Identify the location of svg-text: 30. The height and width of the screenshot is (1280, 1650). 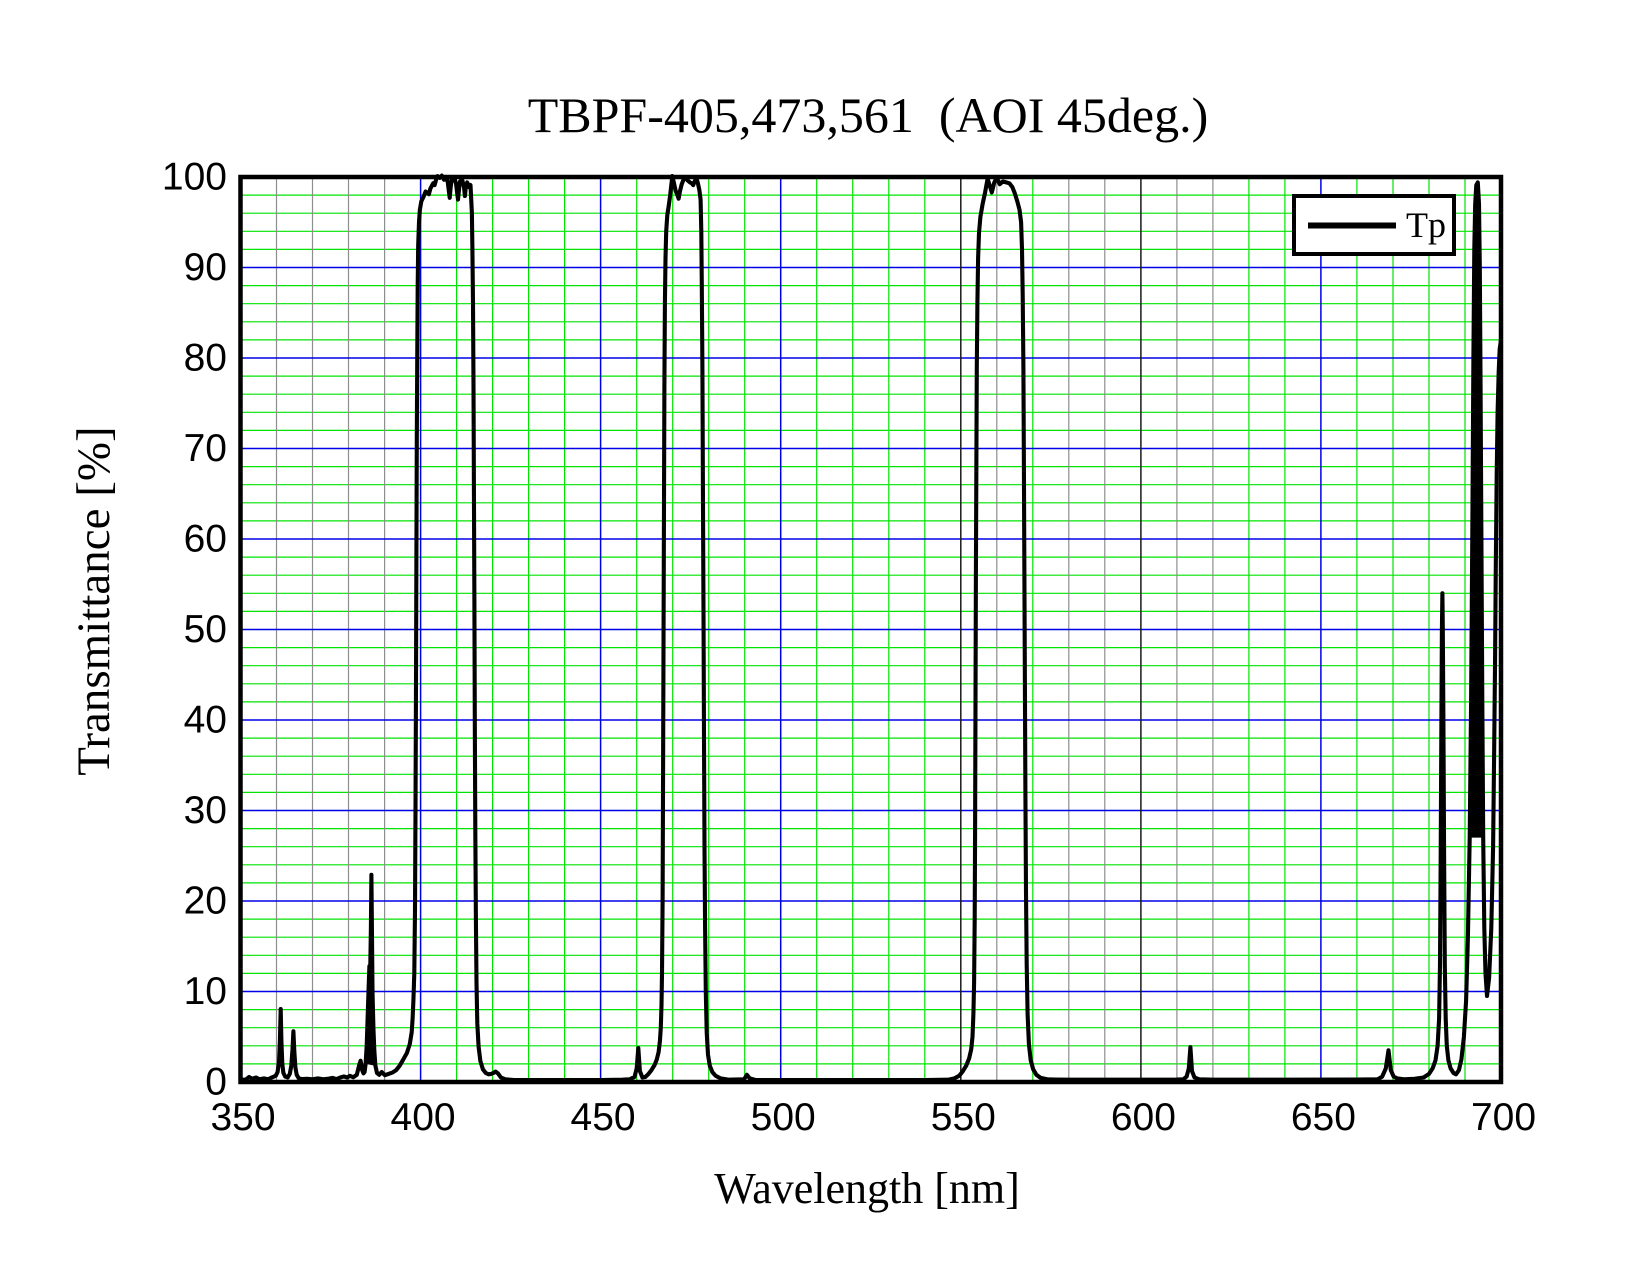
(205, 810).